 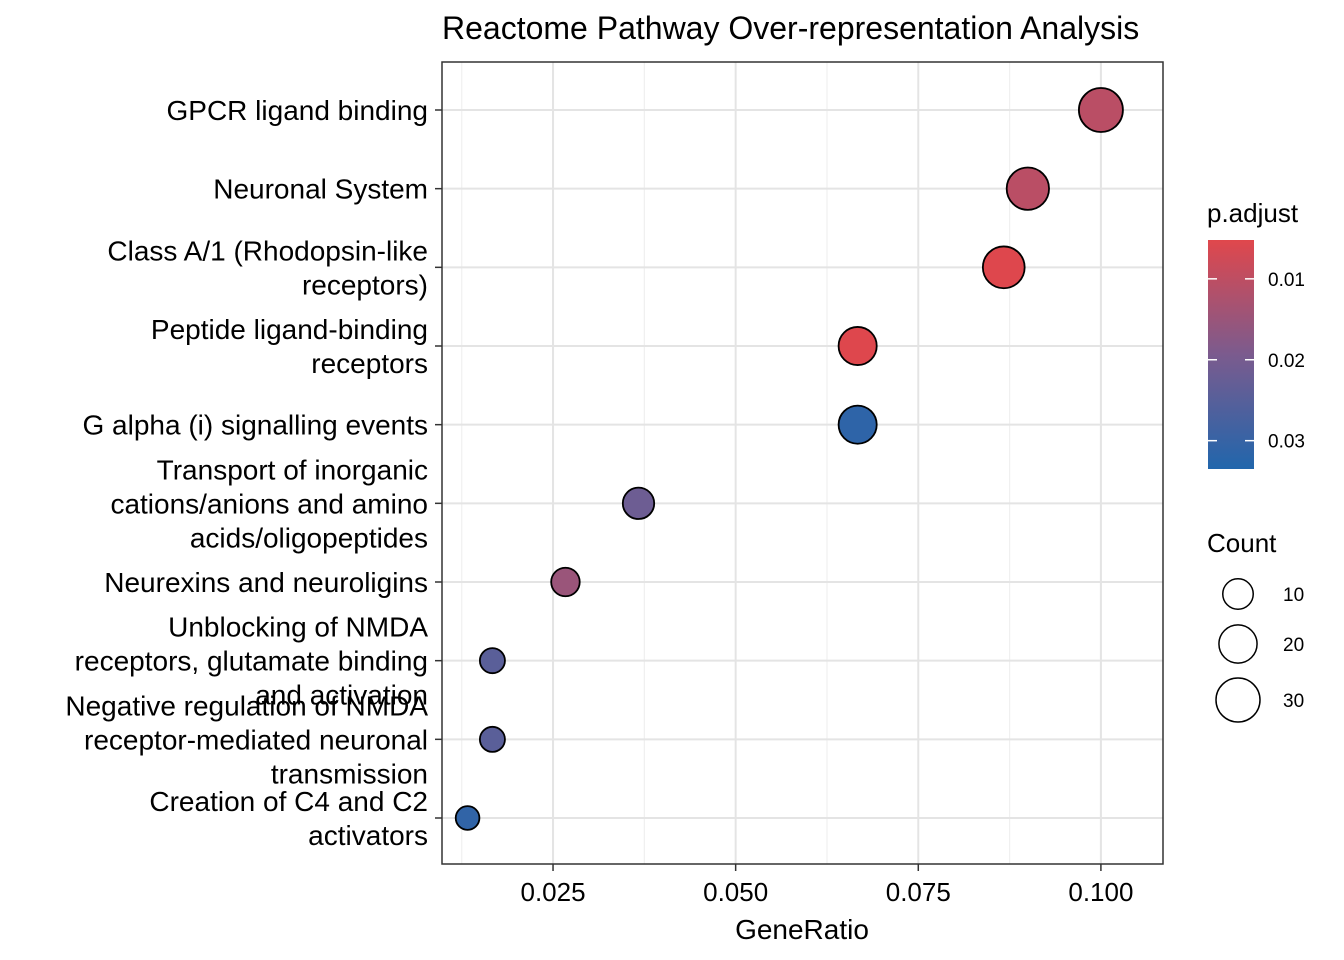 What do you see at coordinates (1286, 442) in the screenshot?
I see `color-legend-label: 0.03` at bounding box center [1286, 442].